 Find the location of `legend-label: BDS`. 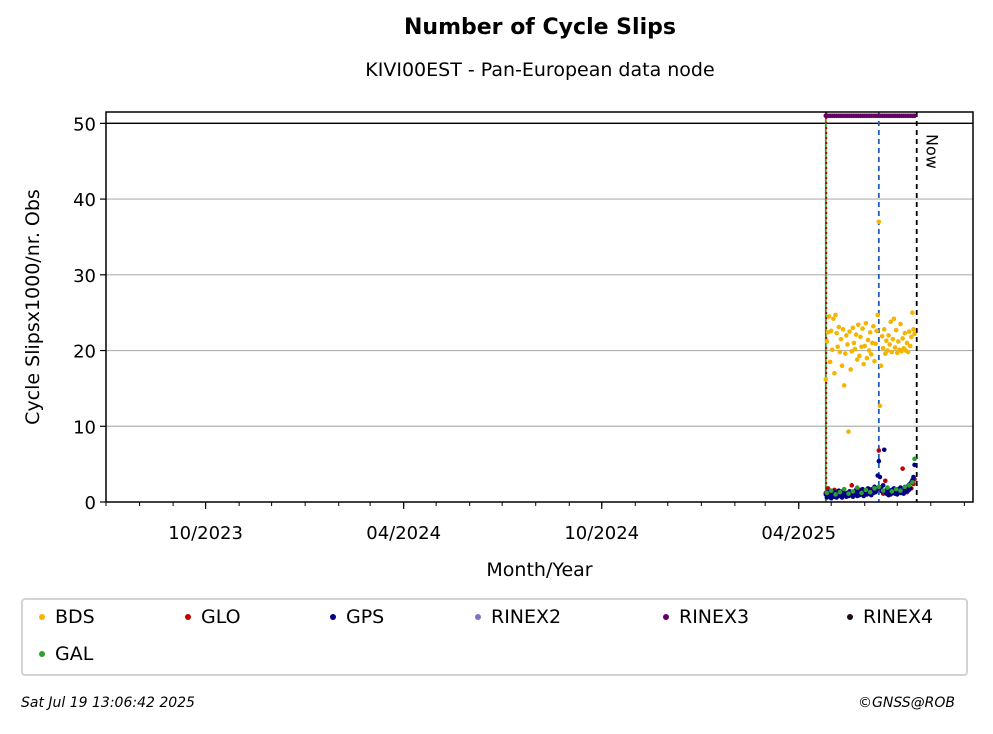

legend-label: BDS is located at coordinates (75, 617).